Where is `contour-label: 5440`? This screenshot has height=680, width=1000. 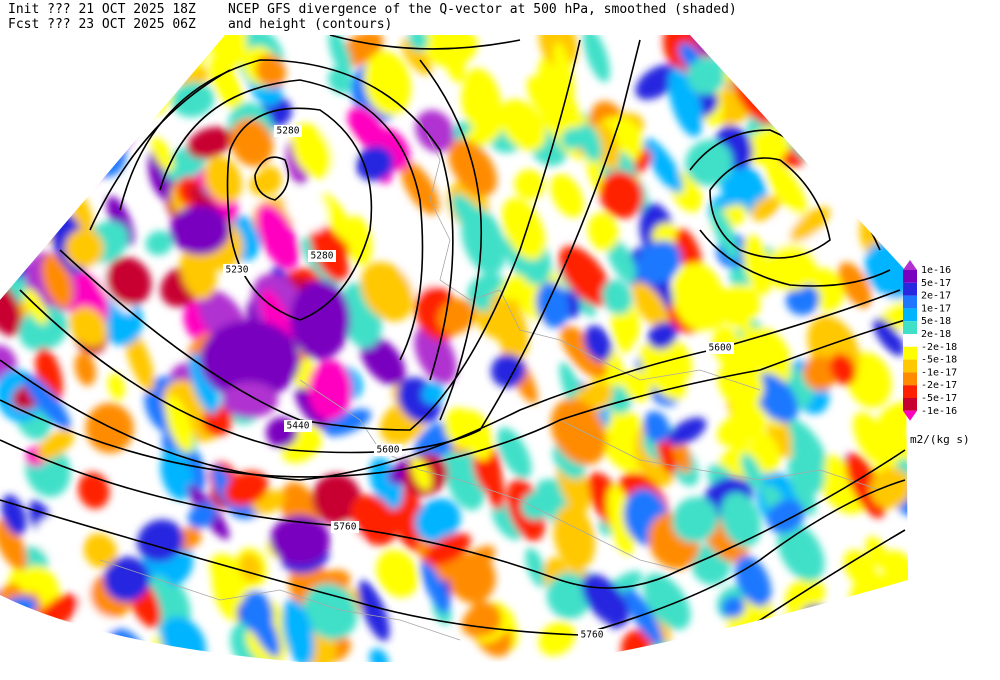
contour-label: 5440 is located at coordinates (298, 426).